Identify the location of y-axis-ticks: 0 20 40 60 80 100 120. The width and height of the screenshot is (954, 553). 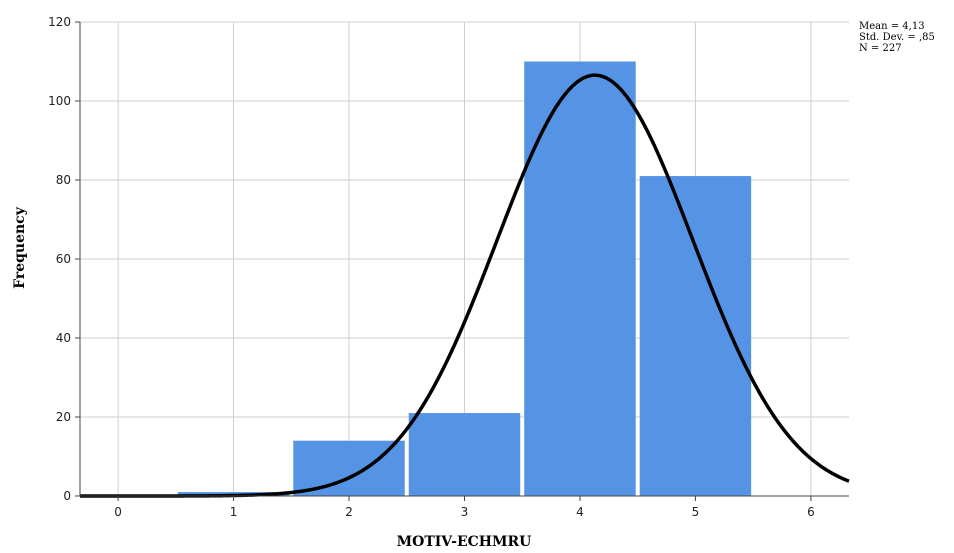
(64, 259).